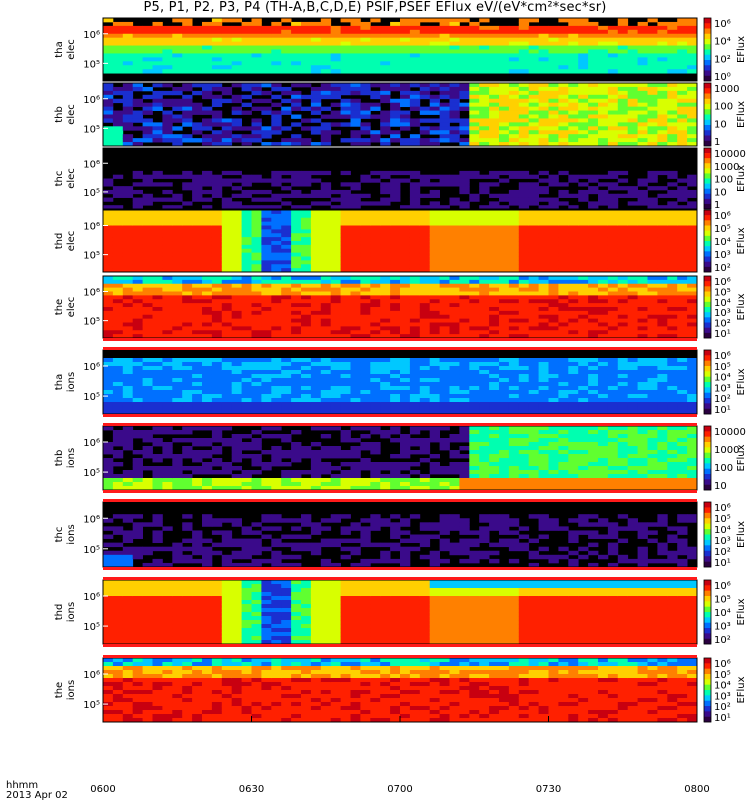  Describe the element at coordinates (59, 690) in the screenshot. I see `panel-ylabel: the` at that location.